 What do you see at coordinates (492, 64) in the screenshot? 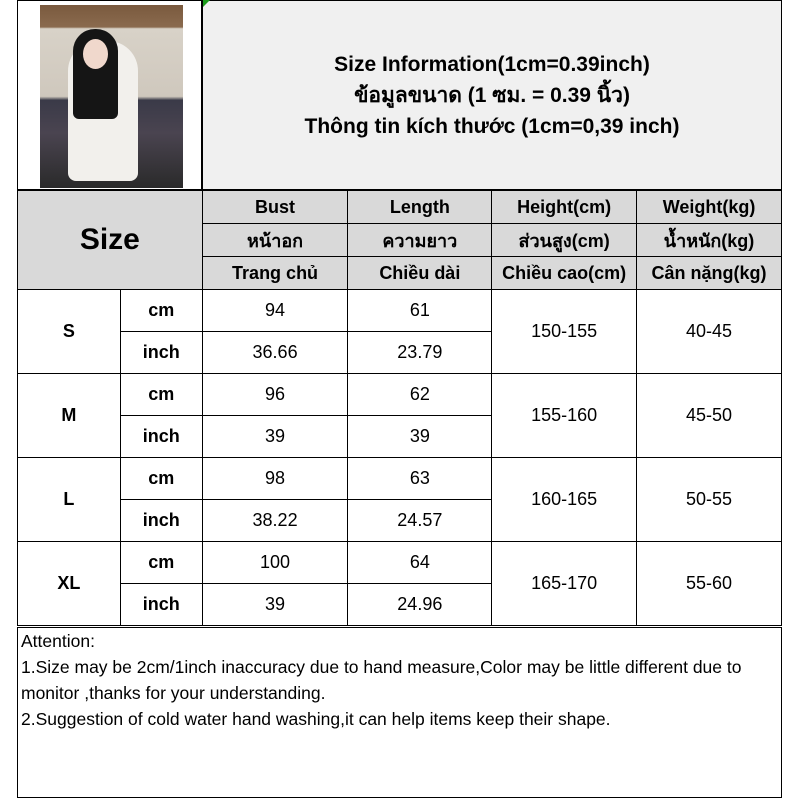
I see `title-english: Size Information(1cm=0.39inch)` at bounding box center [492, 64].